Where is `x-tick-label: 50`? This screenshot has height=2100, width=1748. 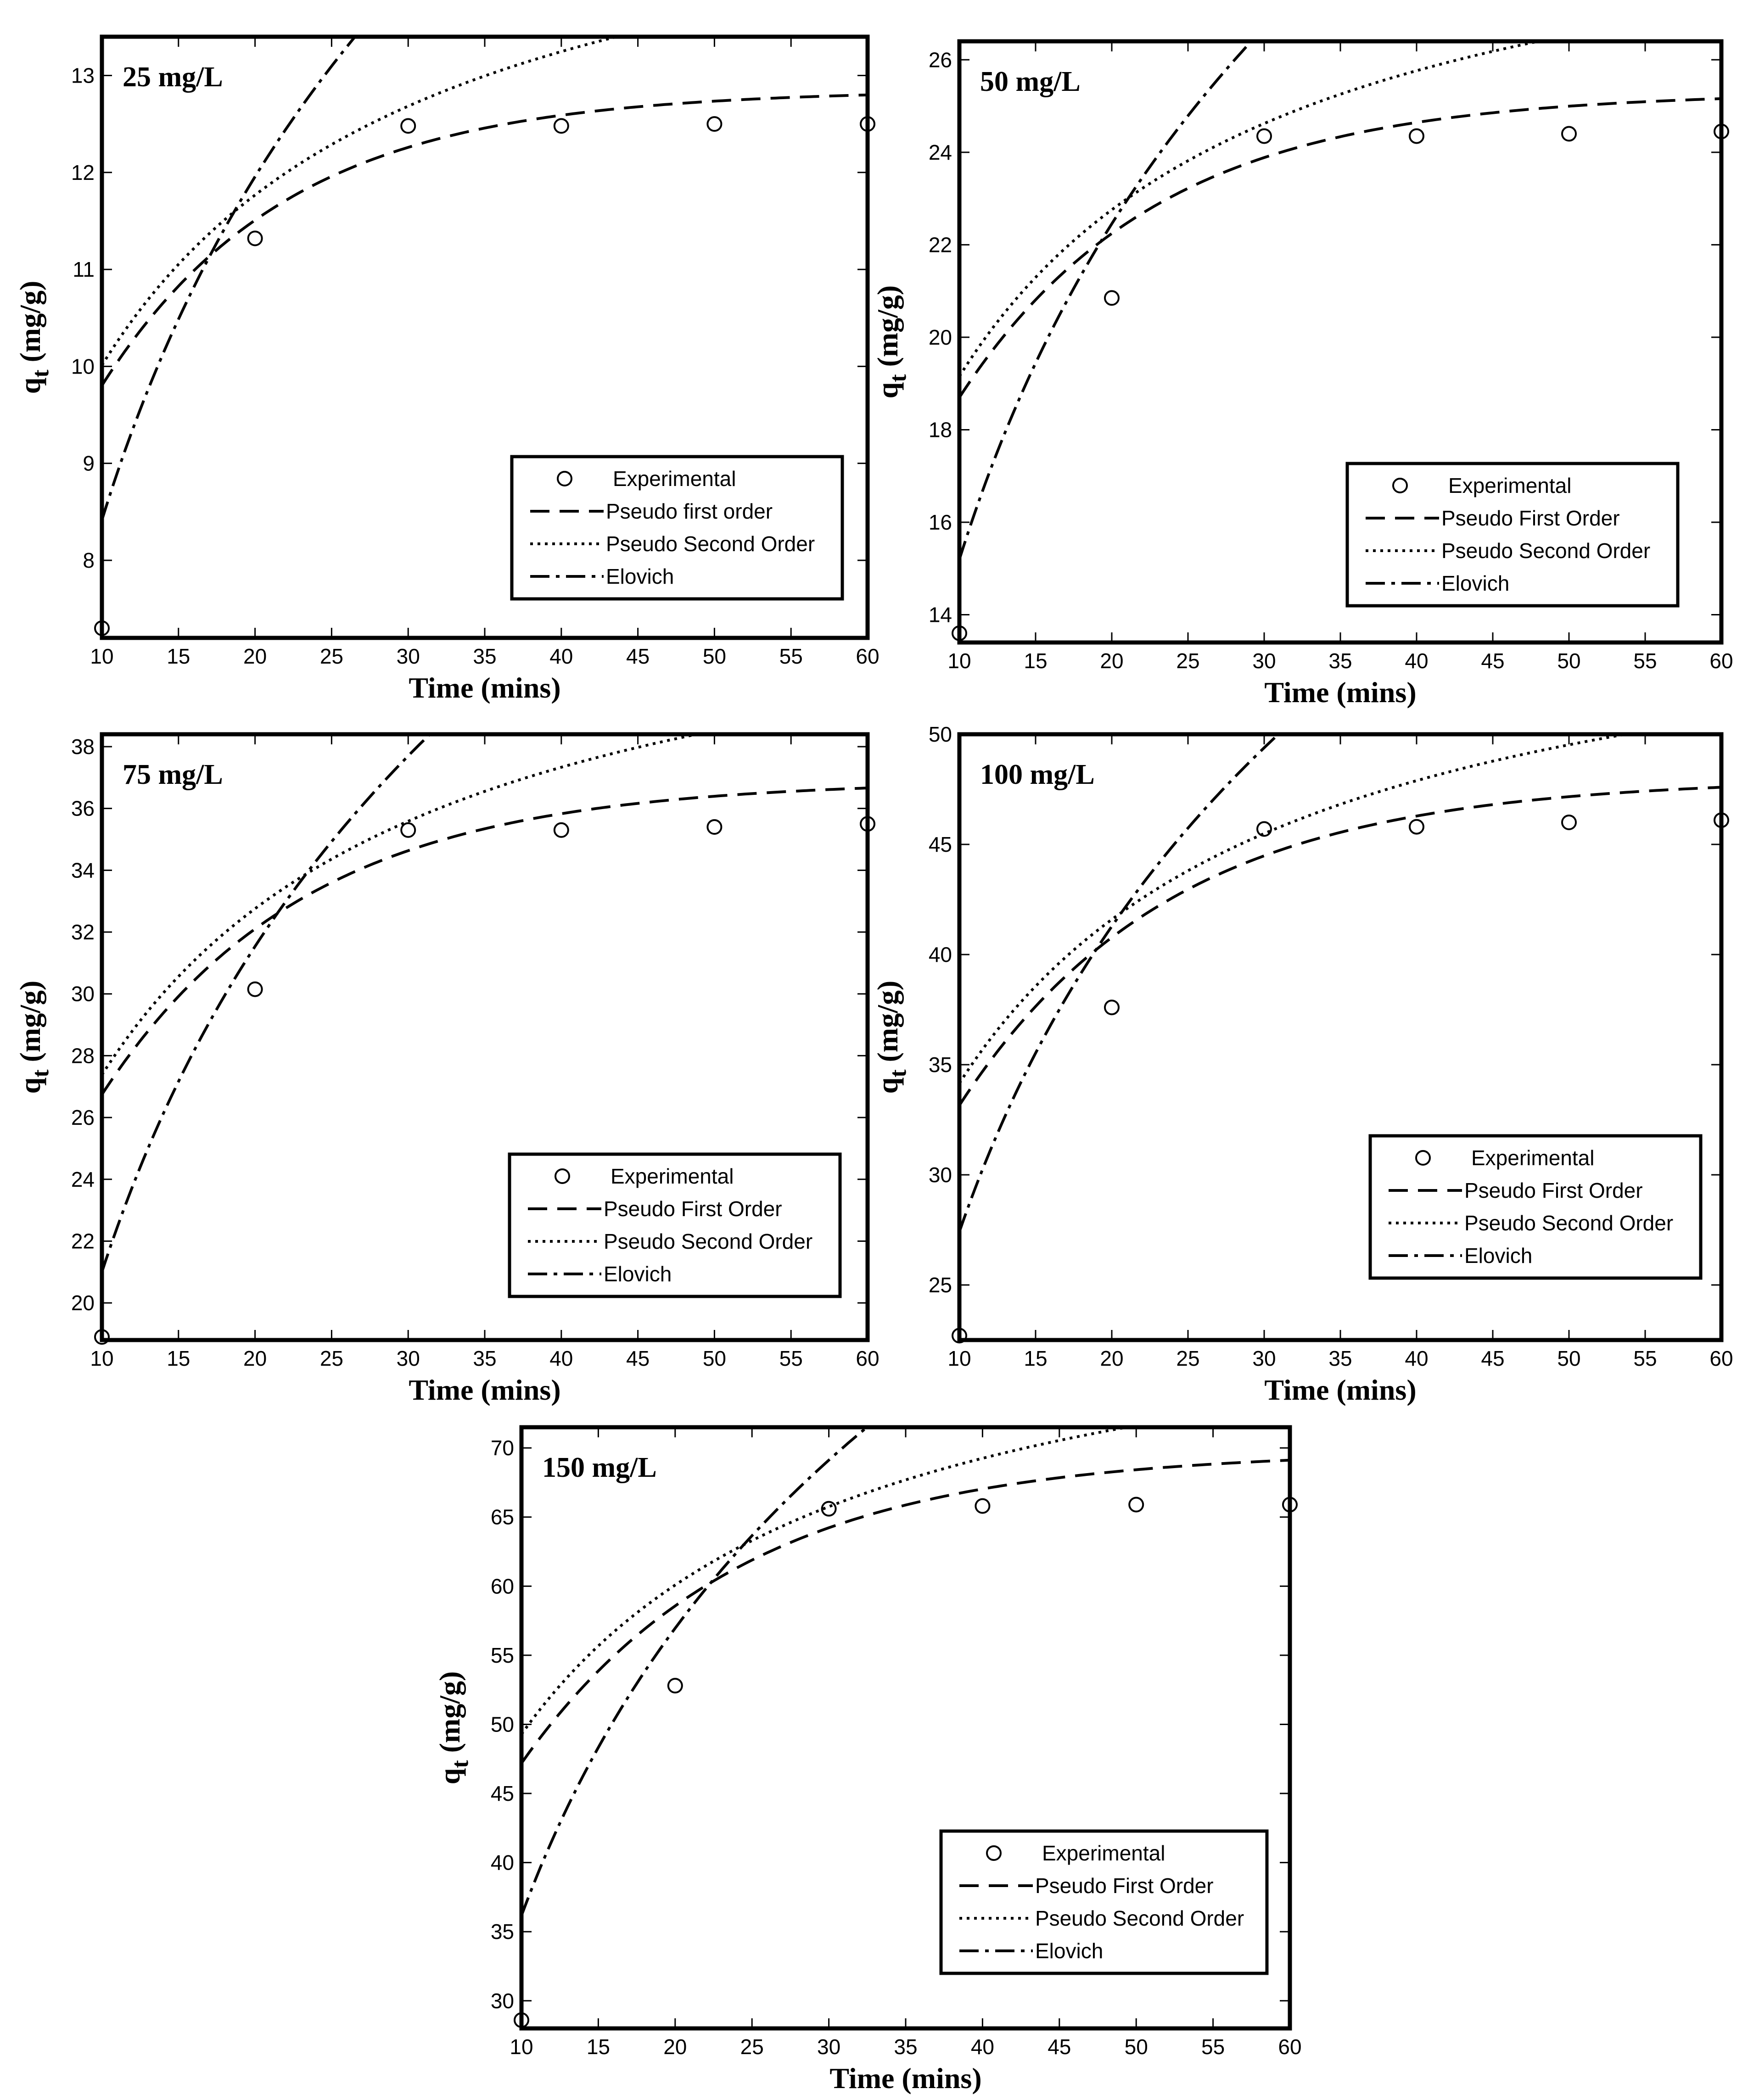 x-tick-label: 50 is located at coordinates (714, 1358).